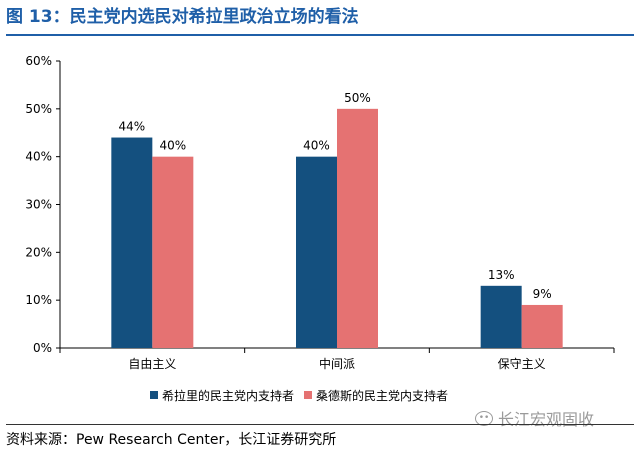  What do you see at coordinates (542, 294) in the screenshot?
I see `data-label: 9%` at bounding box center [542, 294].